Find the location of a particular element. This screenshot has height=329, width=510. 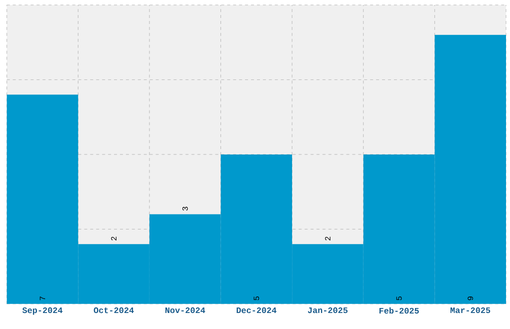

x-tick-label: Sep-2024 is located at coordinates (42, 311).